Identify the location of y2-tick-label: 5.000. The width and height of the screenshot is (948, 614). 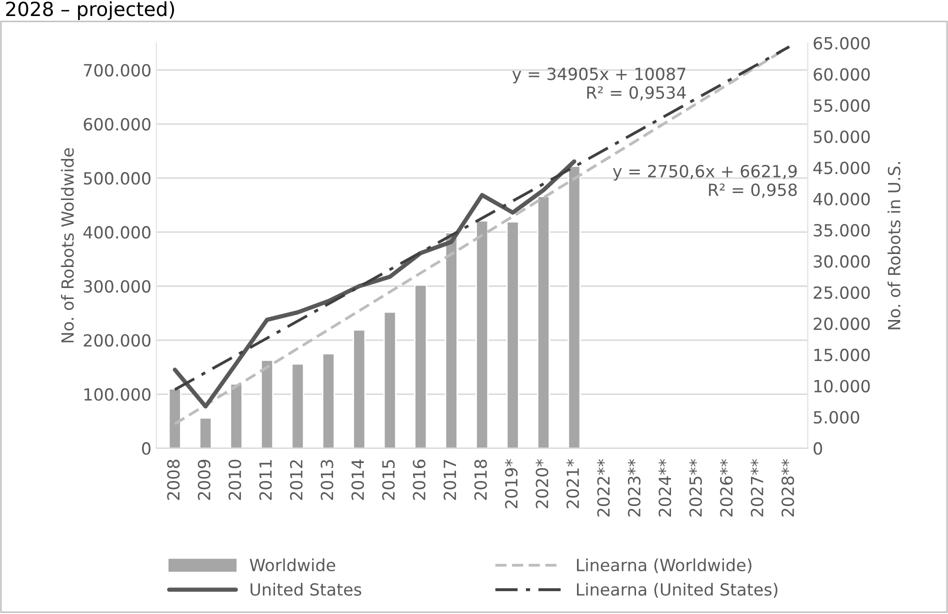
(837, 417).